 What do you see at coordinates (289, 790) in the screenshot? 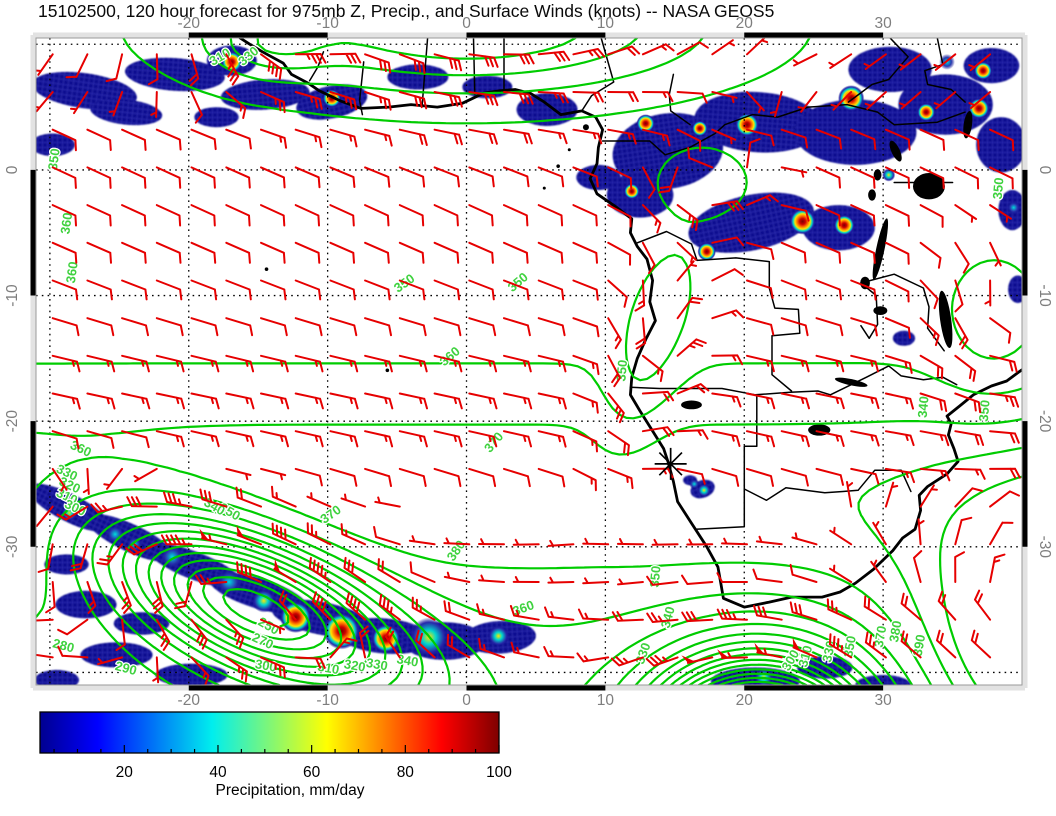
I see `colorbar-caption: Precipitation, mm/day` at bounding box center [289, 790].